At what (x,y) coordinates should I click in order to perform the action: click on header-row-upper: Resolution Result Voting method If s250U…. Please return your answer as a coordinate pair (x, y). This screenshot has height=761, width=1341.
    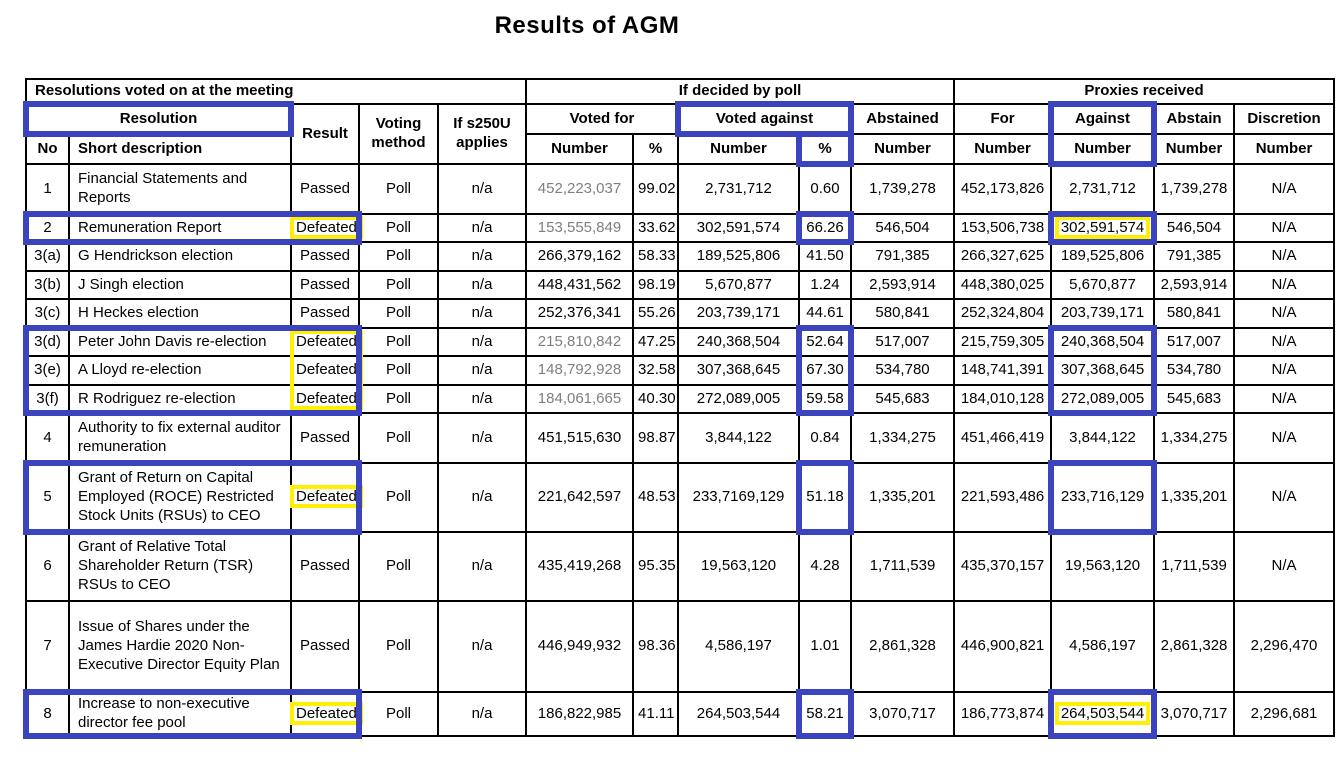
    Looking at the image, I should click on (680, 134).